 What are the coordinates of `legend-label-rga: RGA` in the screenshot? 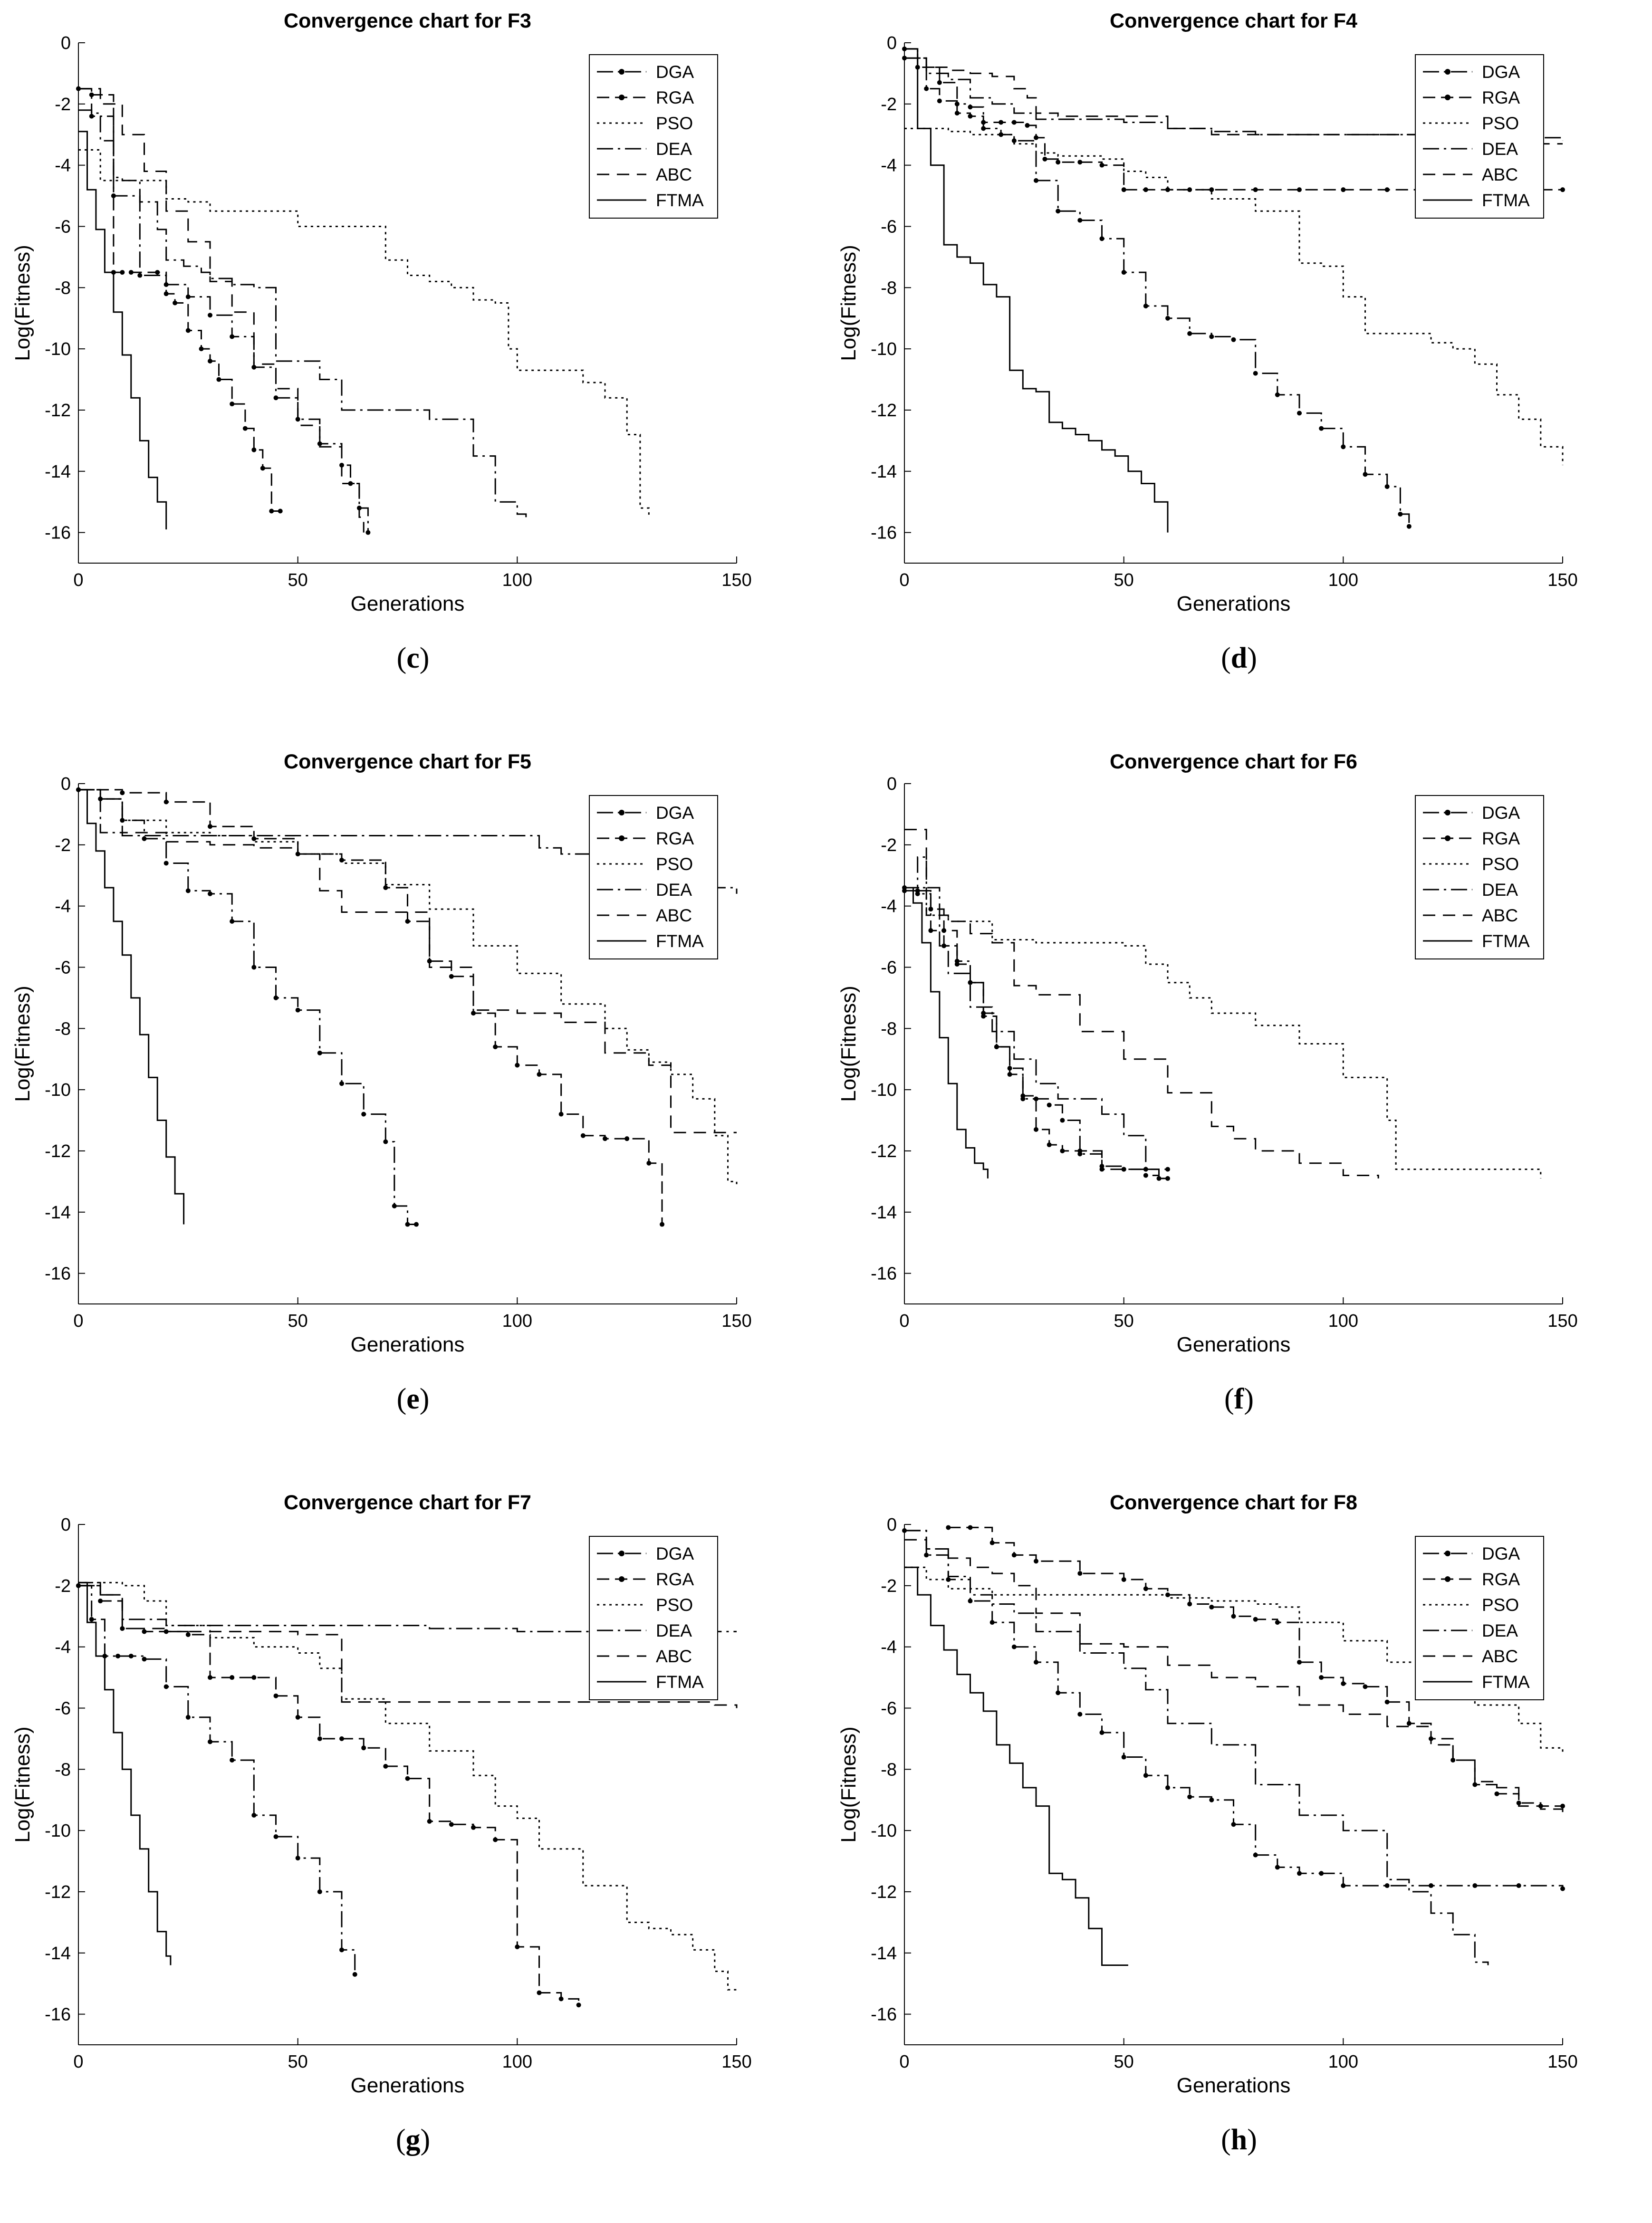 It's located at (675, 1579).